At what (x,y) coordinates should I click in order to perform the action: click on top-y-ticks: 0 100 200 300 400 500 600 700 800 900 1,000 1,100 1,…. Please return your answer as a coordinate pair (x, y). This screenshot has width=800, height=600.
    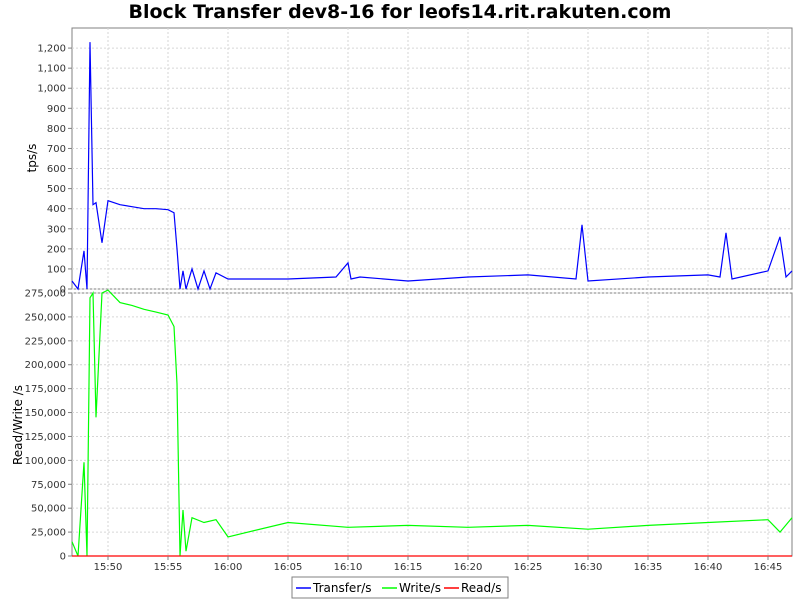
    Looking at the image, I should click on (54, 170).